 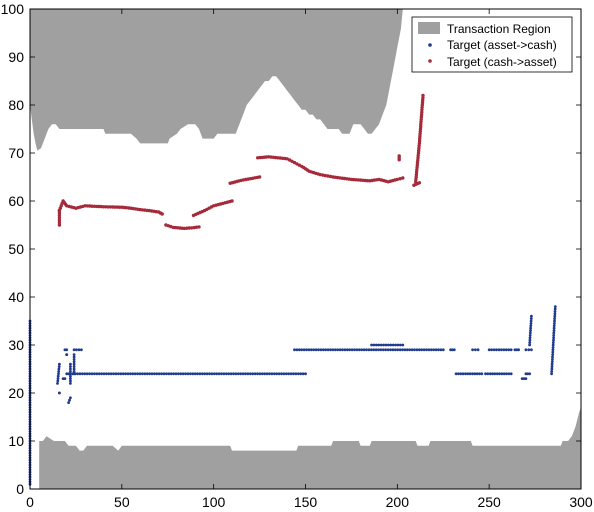 I want to click on y-tick-label: 30, so click(x=16, y=345).